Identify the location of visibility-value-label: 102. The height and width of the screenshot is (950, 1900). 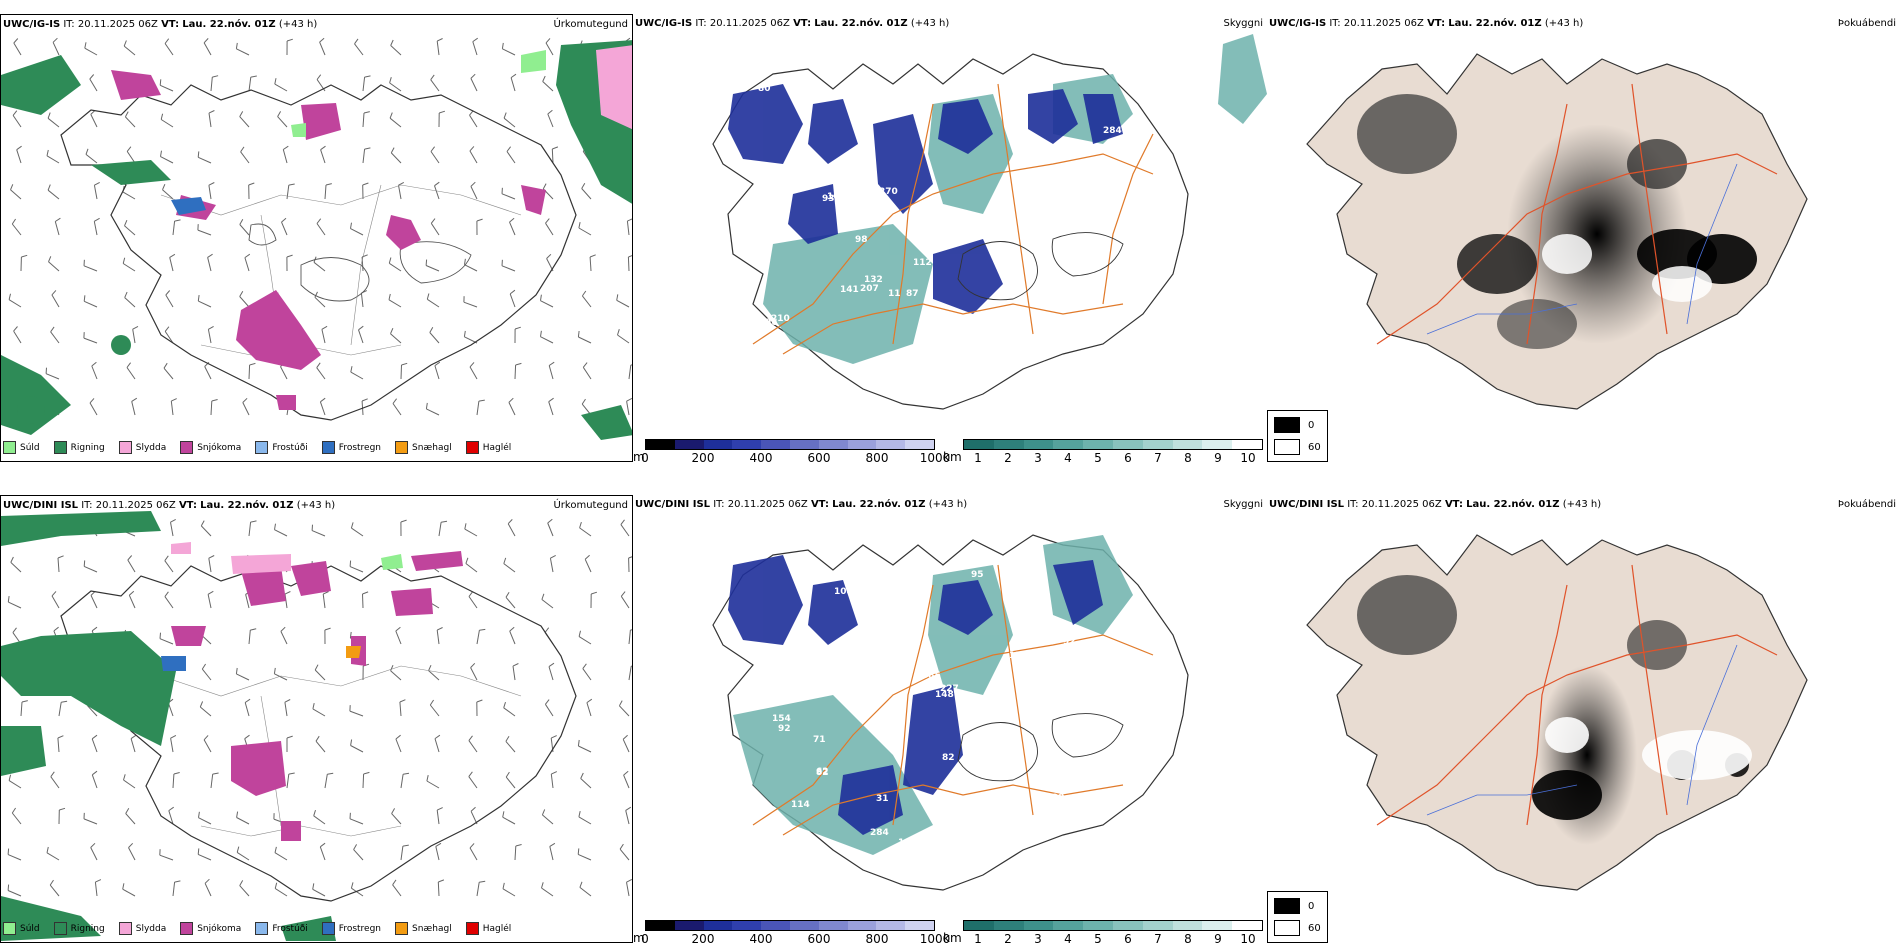
(1063, 324).